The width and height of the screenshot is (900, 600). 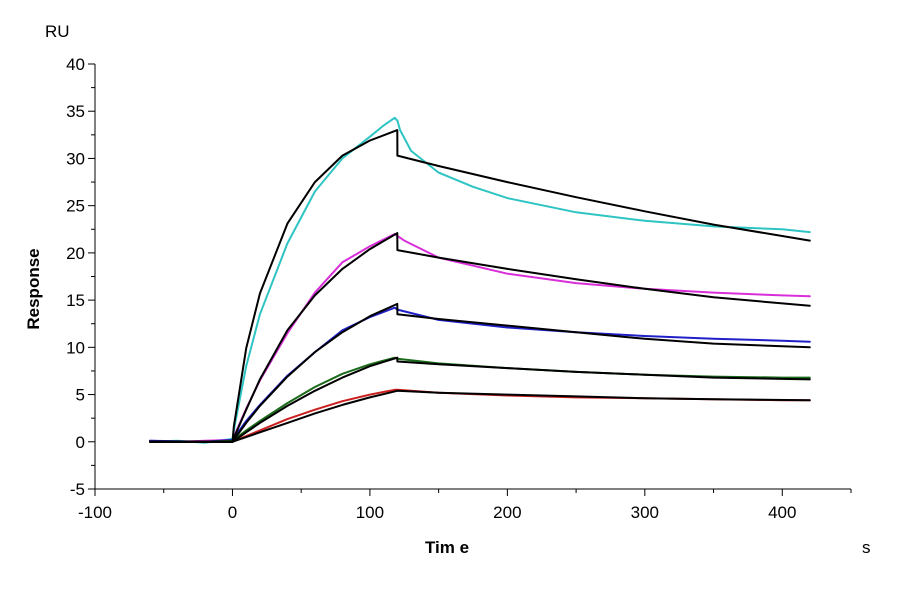 What do you see at coordinates (95, 512) in the screenshot?
I see `x-tick-label: -100` at bounding box center [95, 512].